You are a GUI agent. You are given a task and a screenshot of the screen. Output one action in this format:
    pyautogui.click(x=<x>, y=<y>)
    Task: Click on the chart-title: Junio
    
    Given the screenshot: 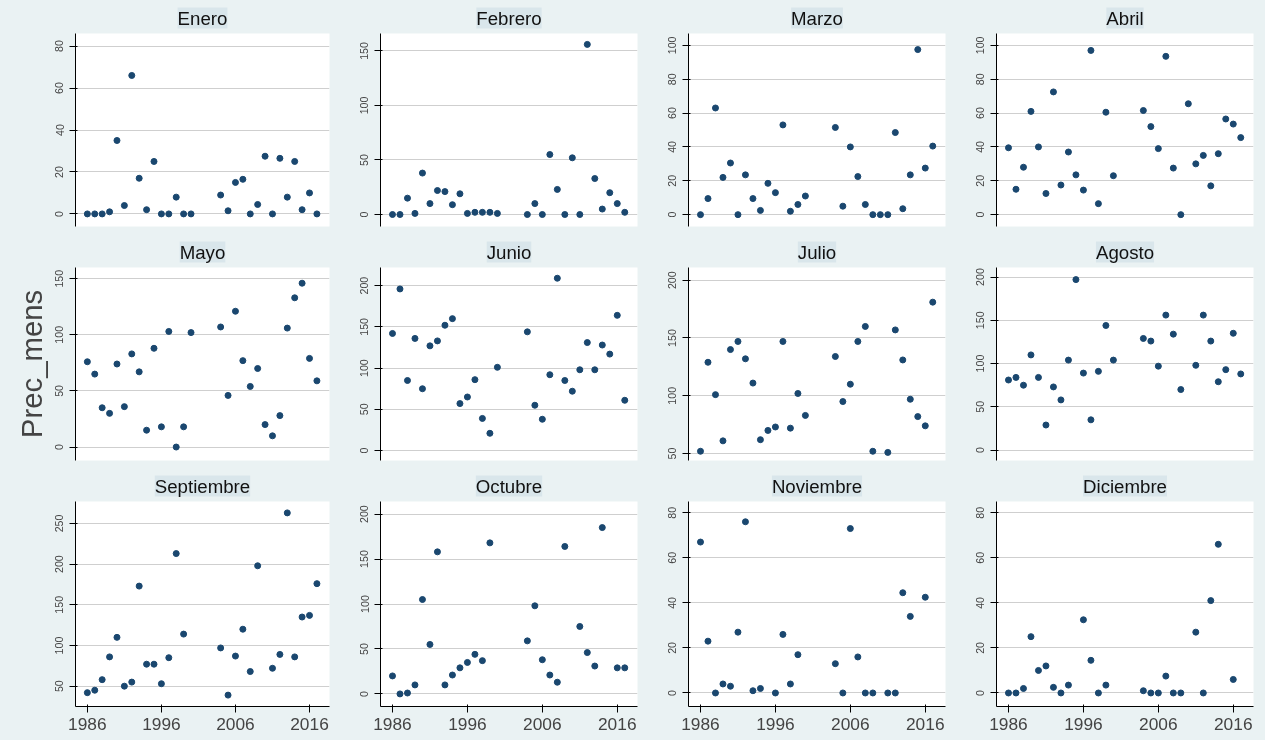 What is the action you would take?
    pyautogui.click(x=509, y=252)
    